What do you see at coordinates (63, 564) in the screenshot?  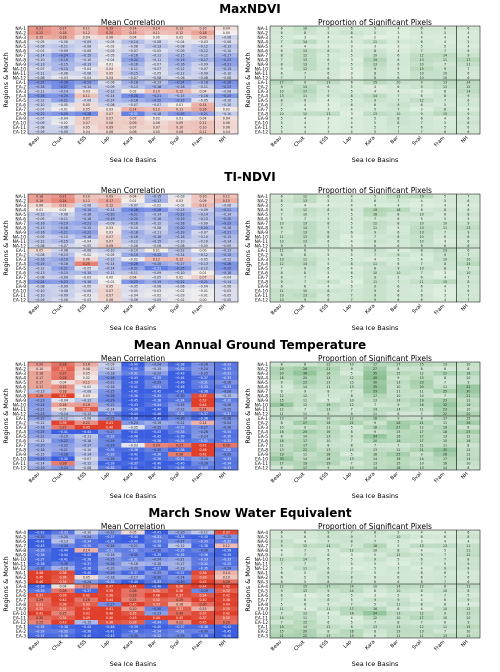 I see `cell-label: −0.30` at bounding box center [63, 564].